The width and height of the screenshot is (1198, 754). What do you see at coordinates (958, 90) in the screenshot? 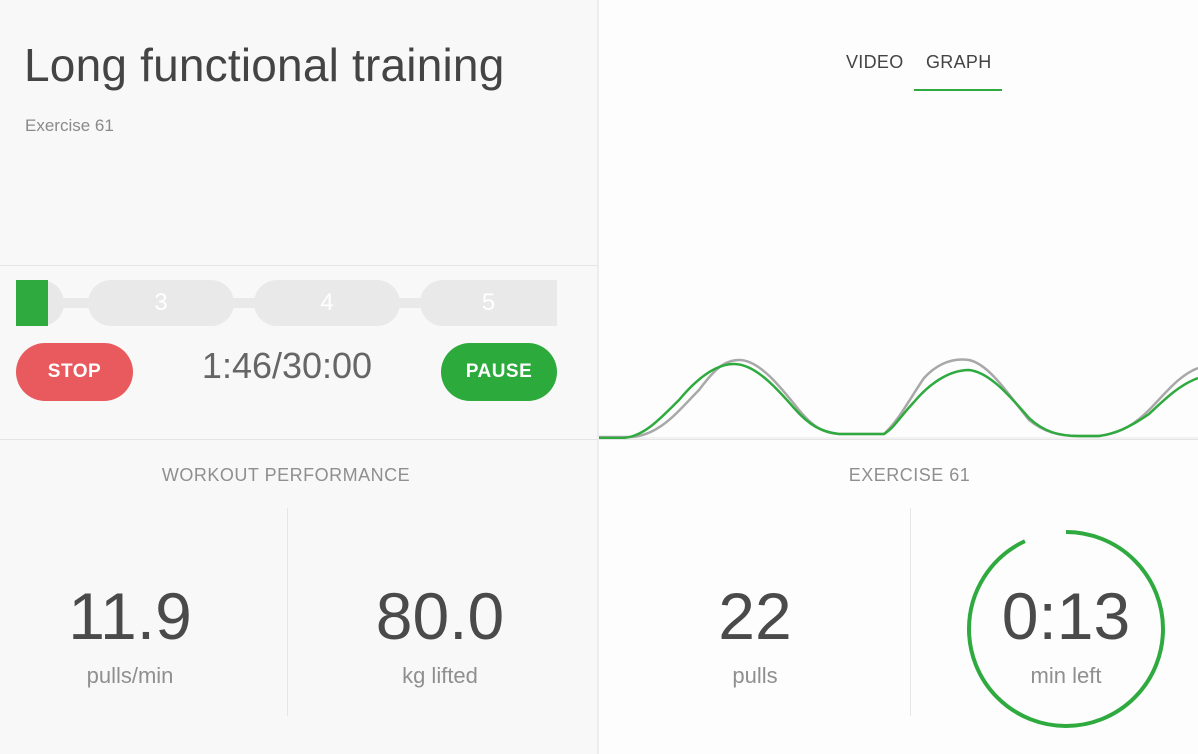
I see `active-tab-indicator` at bounding box center [958, 90].